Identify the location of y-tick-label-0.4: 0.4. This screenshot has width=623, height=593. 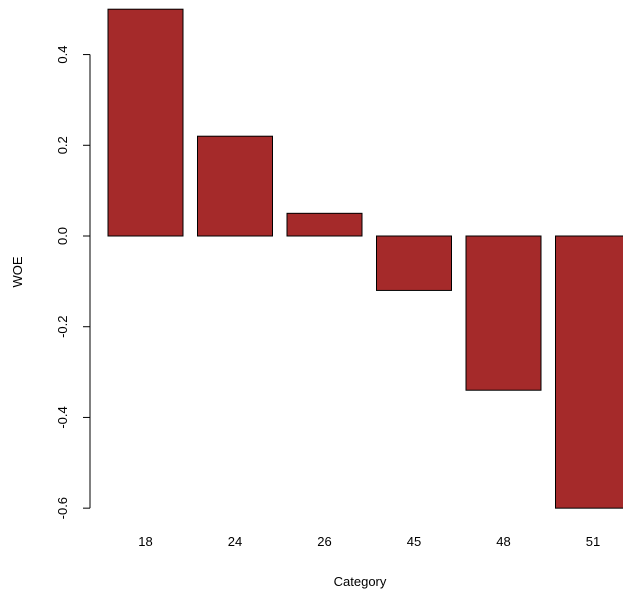
(62, 55).